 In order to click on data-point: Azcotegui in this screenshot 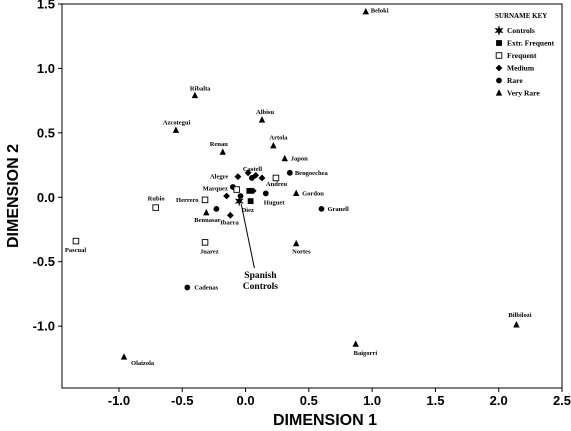, I will do `click(177, 126)`.